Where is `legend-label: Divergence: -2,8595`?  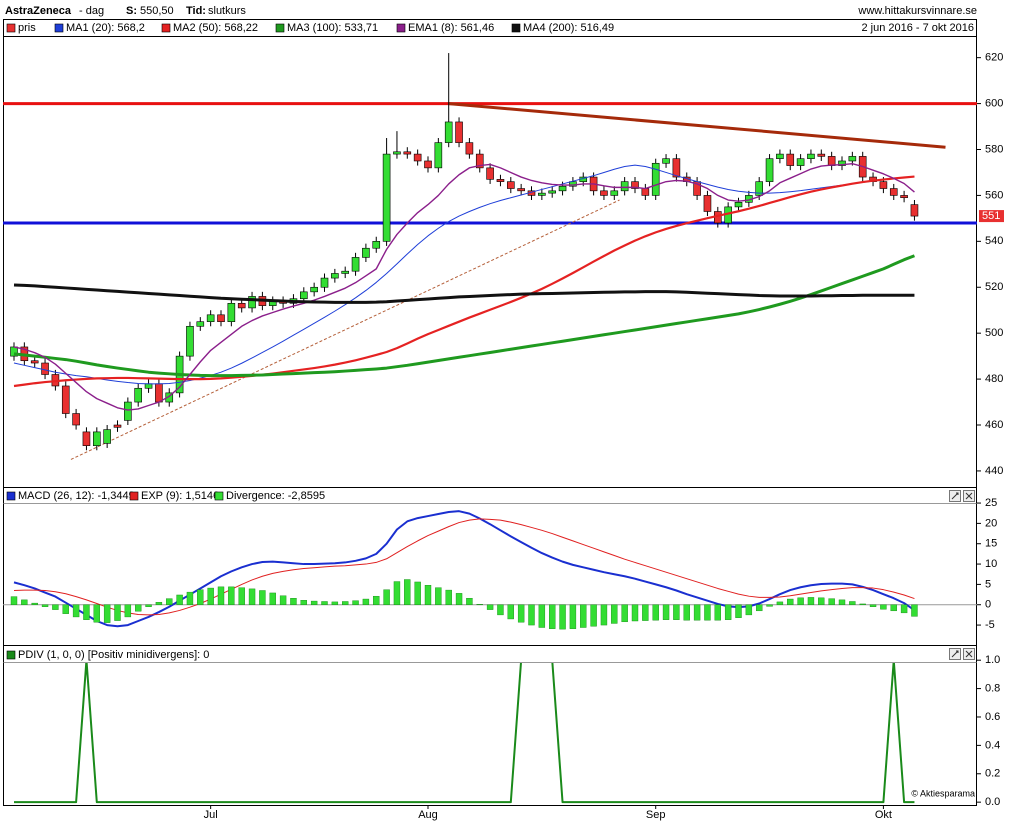
legend-label: Divergence: -2,8595 is located at coordinates (275, 496).